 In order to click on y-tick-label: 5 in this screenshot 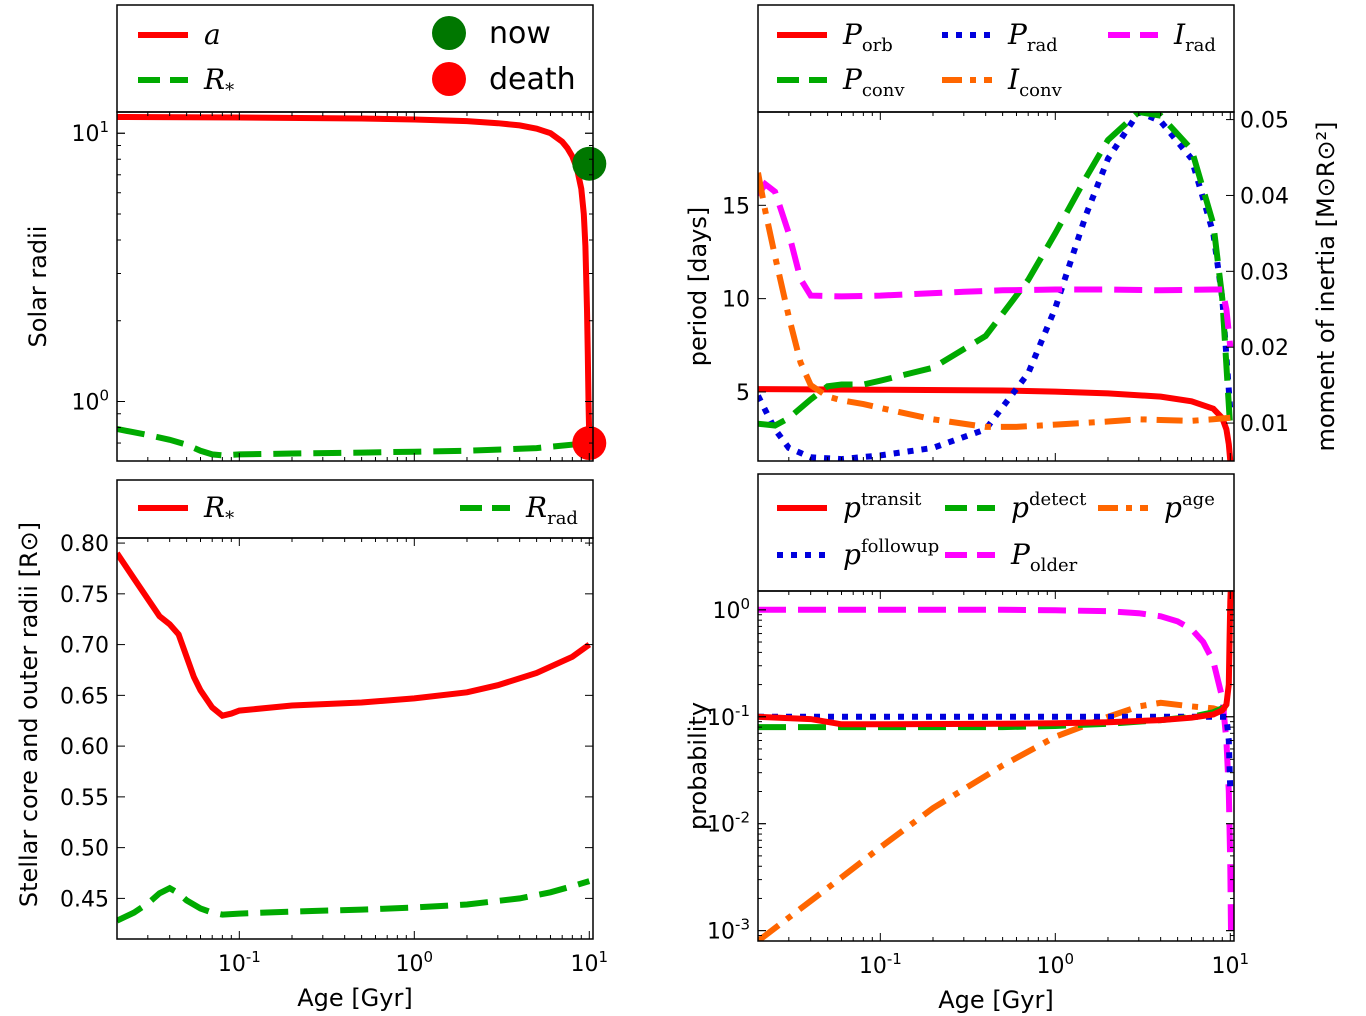, I will do `click(743, 393)`.